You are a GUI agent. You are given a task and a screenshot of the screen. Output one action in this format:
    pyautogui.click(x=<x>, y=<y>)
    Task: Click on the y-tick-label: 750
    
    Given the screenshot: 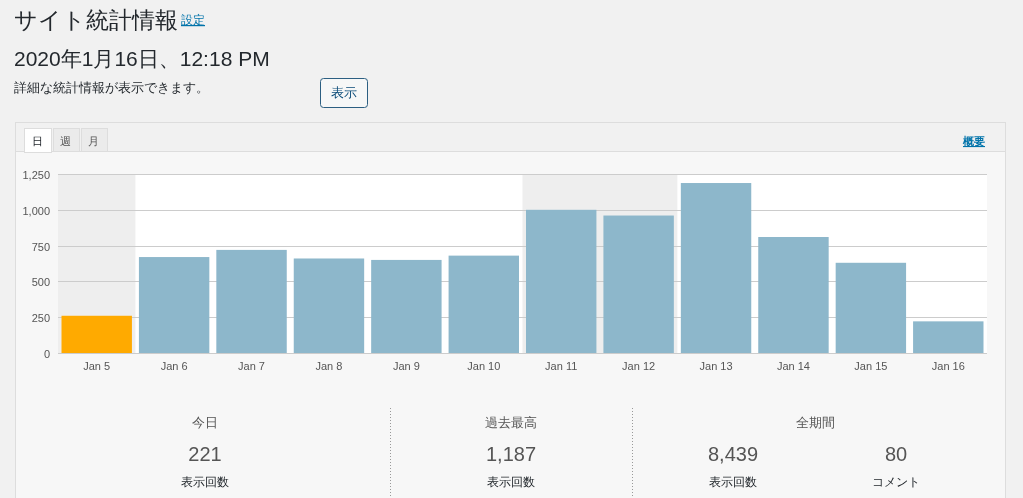 What is the action you would take?
    pyautogui.click(x=40, y=246)
    